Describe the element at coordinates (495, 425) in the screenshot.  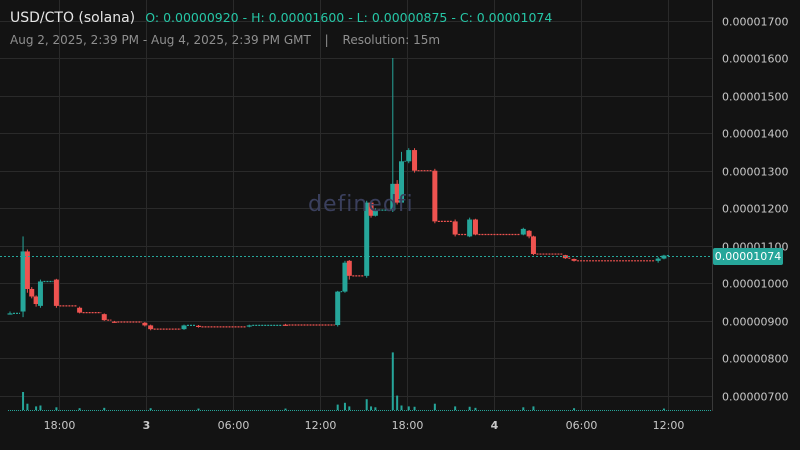
I see `x-tick-label: 4` at that location.